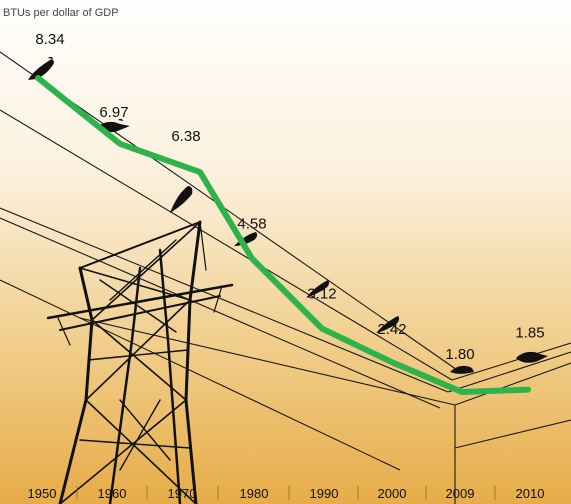 This screenshot has height=504, width=571. What do you see at coordinates (459, 354) in the screenshot?
I see `data-label: 1.80` at bounding box center [459, 354].